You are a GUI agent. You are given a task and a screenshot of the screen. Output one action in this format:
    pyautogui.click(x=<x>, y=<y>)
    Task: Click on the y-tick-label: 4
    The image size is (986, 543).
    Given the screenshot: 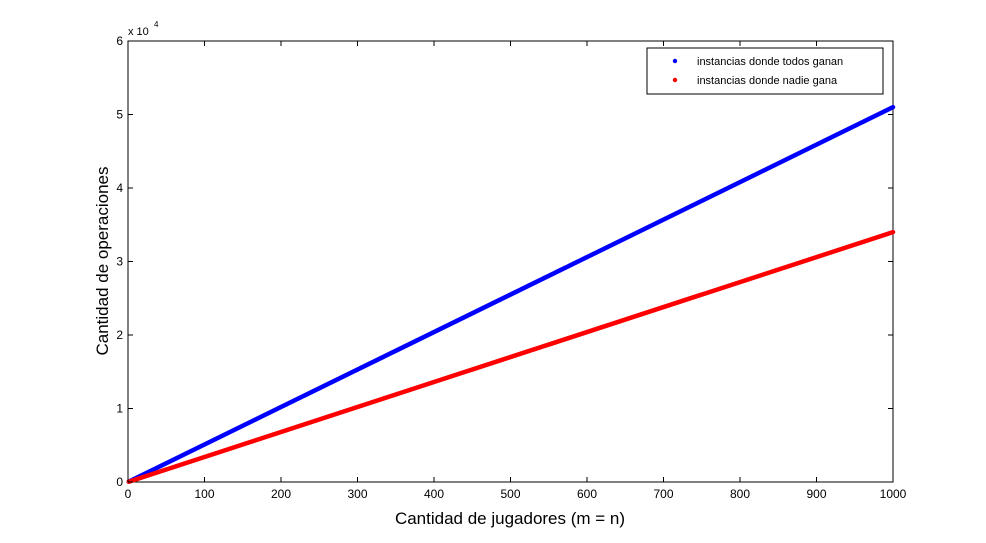 What is the action you would take?
    pyautogui.click(x=119, y=188)
    